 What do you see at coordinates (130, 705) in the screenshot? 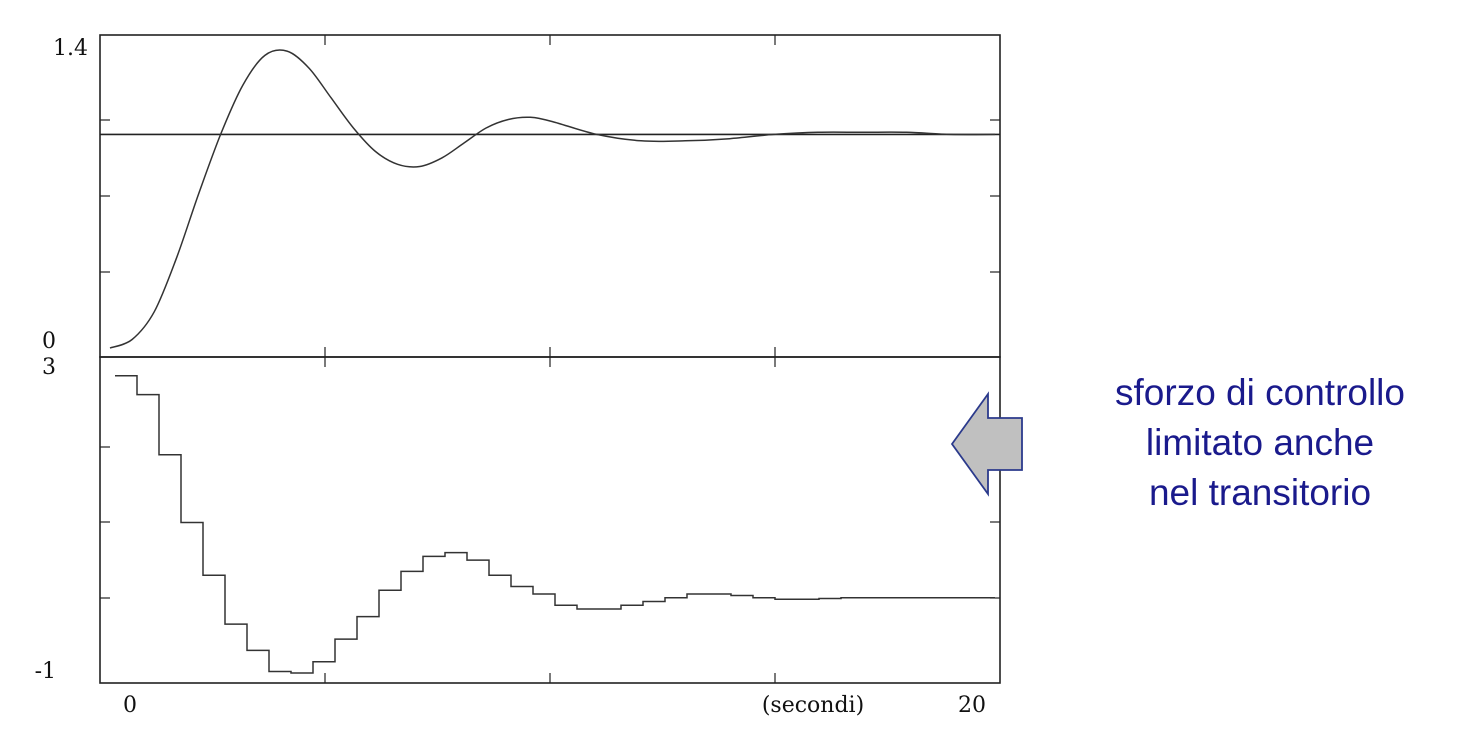
I see `xtick-label-start: 0` at bounding box center [130, 705].